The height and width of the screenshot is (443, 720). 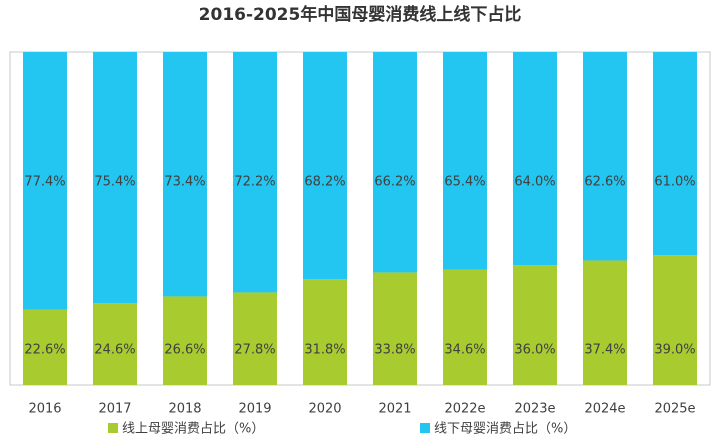 I want to click on value-label: 36.0%, so click(x=534, y=350).